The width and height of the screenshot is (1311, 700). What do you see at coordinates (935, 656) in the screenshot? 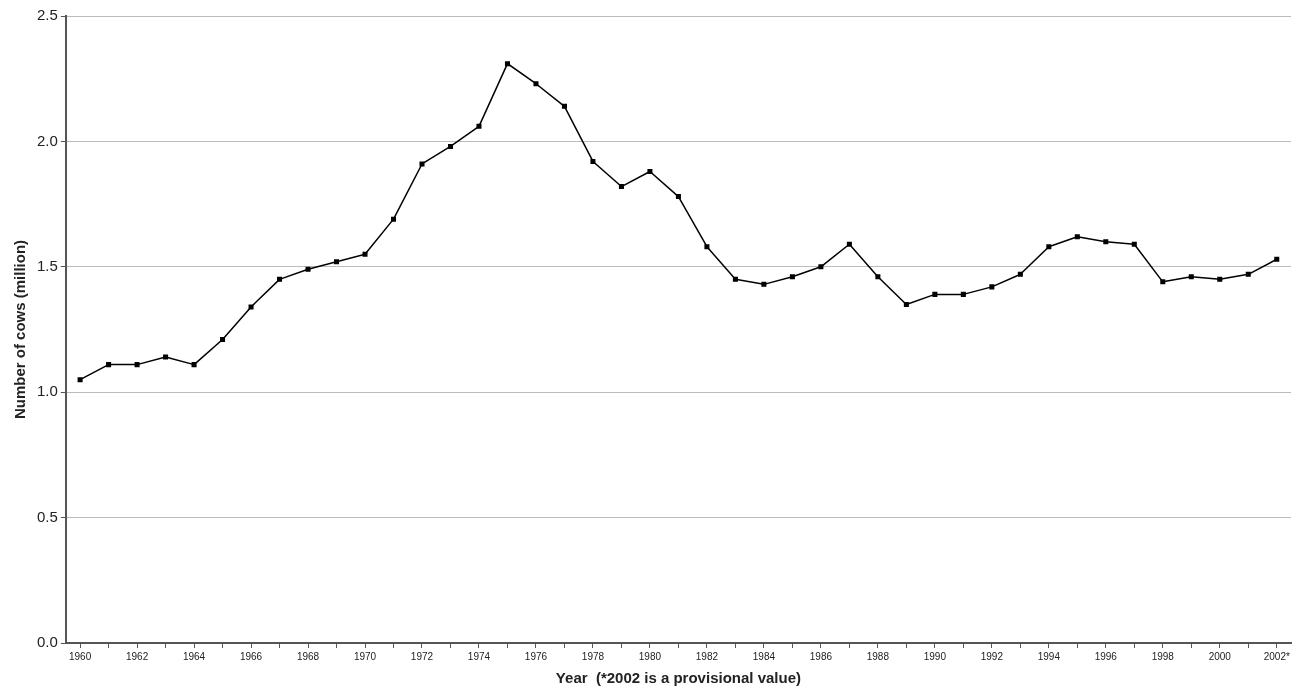
I see `x-tick-label: 1990` at bounding box center [935, 656].